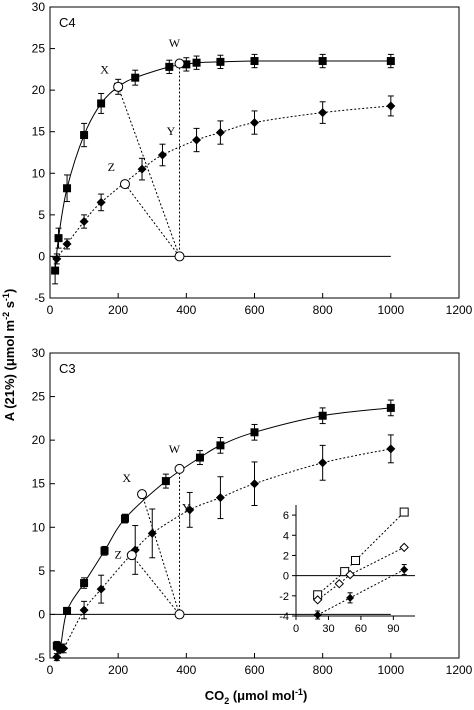  What do you see at coordinates (361, 629) in the screenshot?
I see `inset-x-tick-label: 60` at bounding box center [361, 629].